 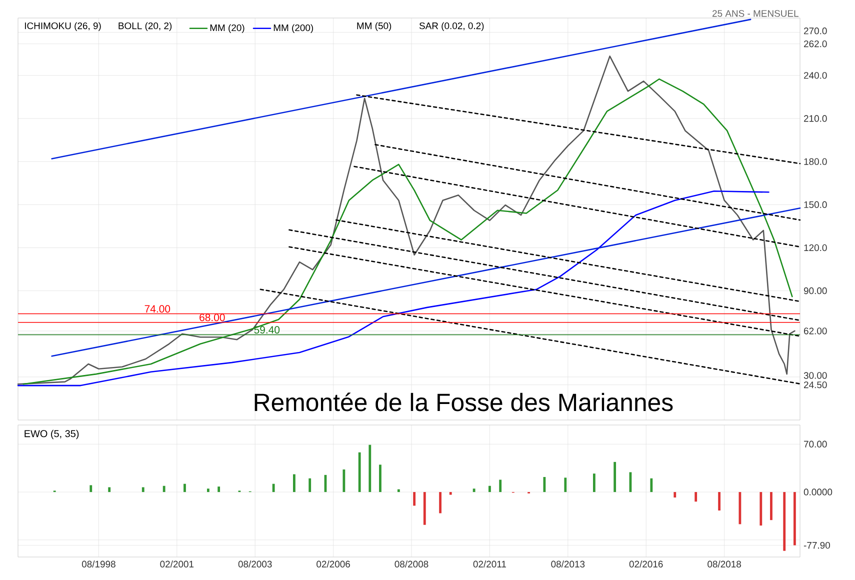 What do you see at coordinates (463, 402) in the screenshot?
I see `annotation: Remontée de la Fosse des Mariannes` at bounding box center [463, 402].